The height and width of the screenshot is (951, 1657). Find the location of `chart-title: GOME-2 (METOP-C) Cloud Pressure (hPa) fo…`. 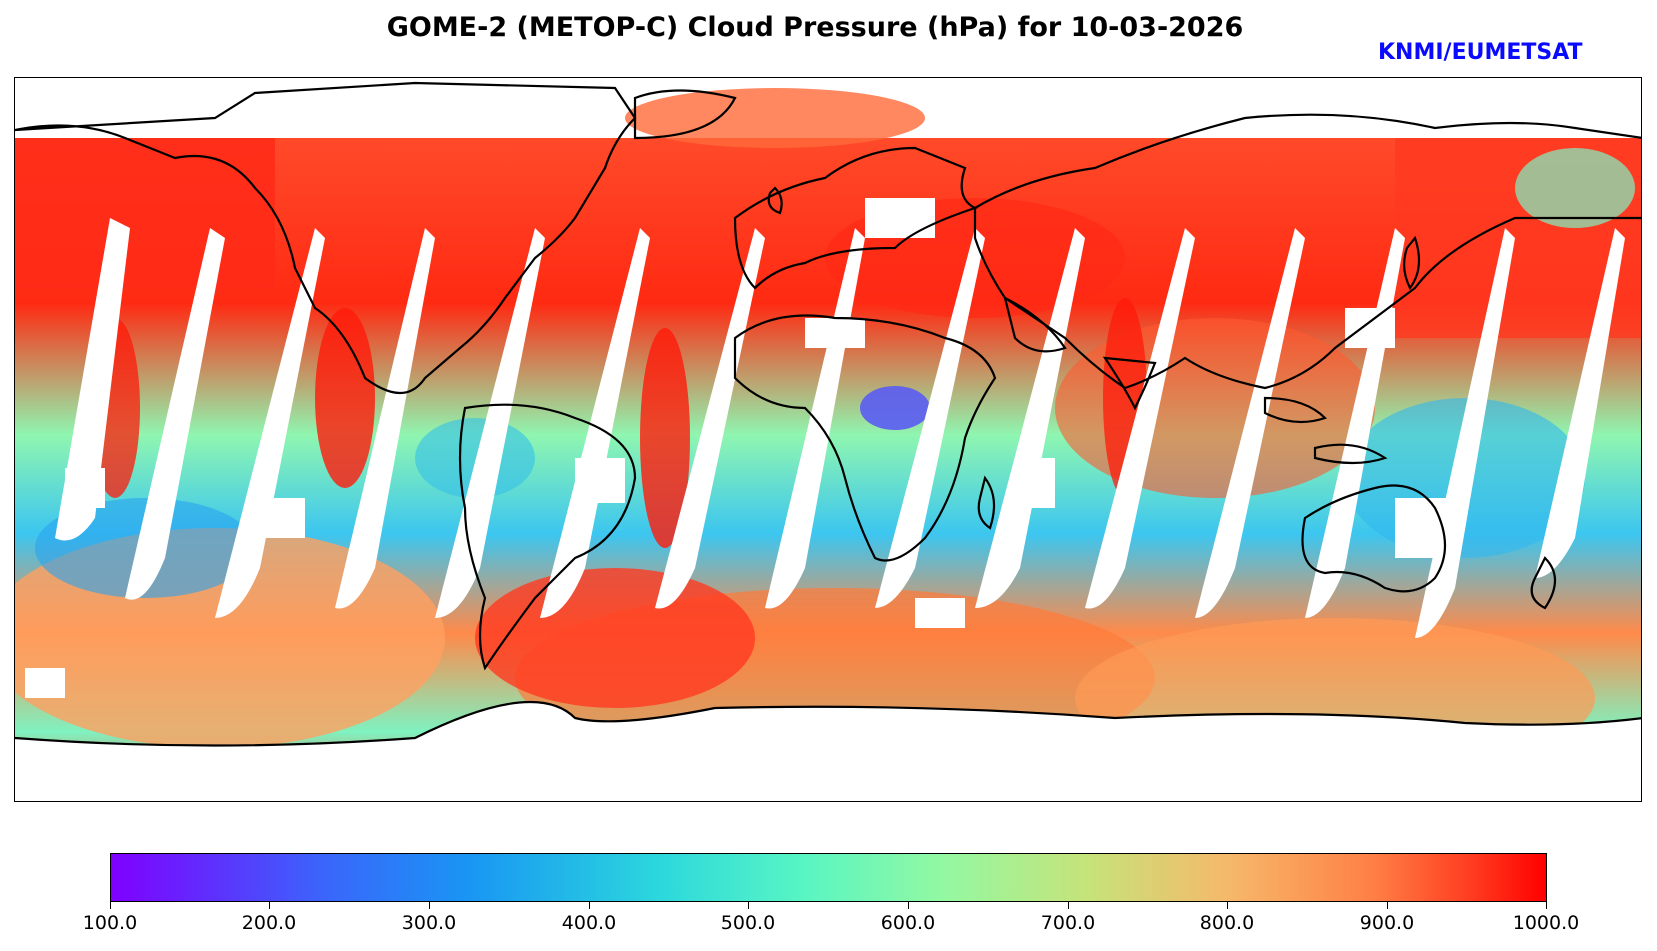

chart-title: GOME-2 (METOP-C) Cloud Pressure (hPa) fo… is located at coordinates (815, 27).